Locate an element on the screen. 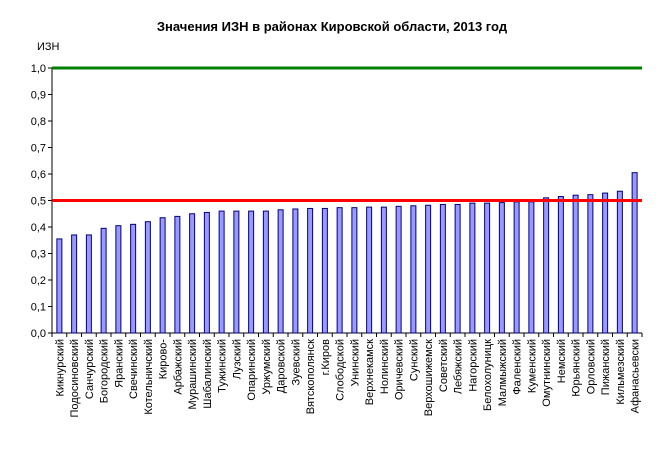 Image resolution: width=665 pixels, height=461 pixels. x-tick-label: Куменский is located at coordinates (532, 366).